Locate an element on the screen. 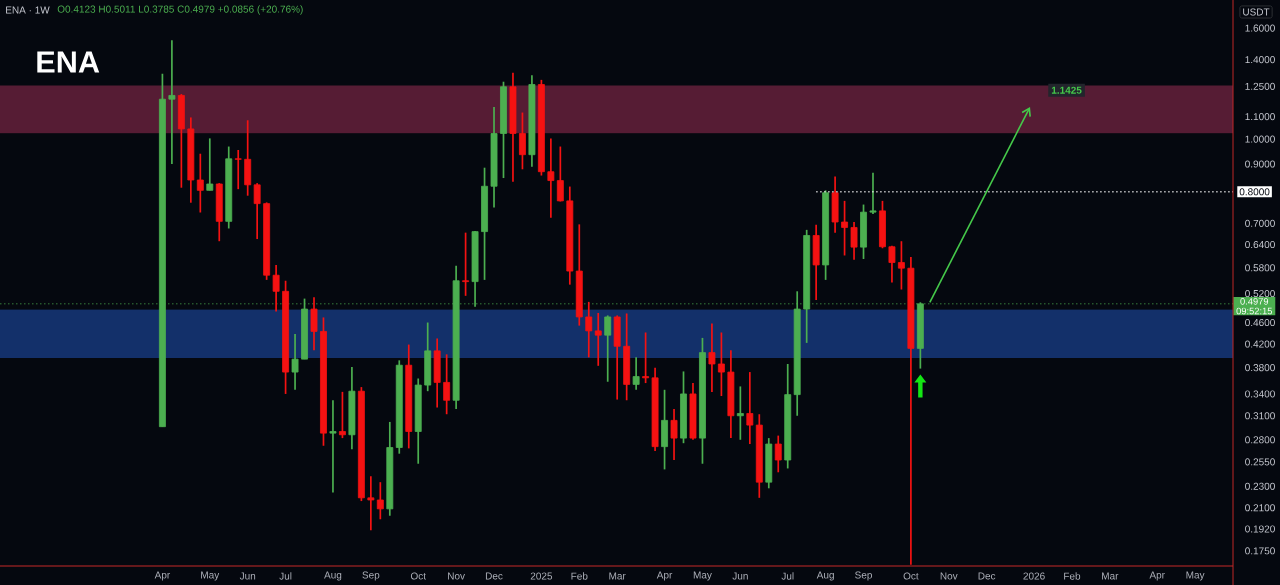  text: ENA is located at coordinates (68, 62).